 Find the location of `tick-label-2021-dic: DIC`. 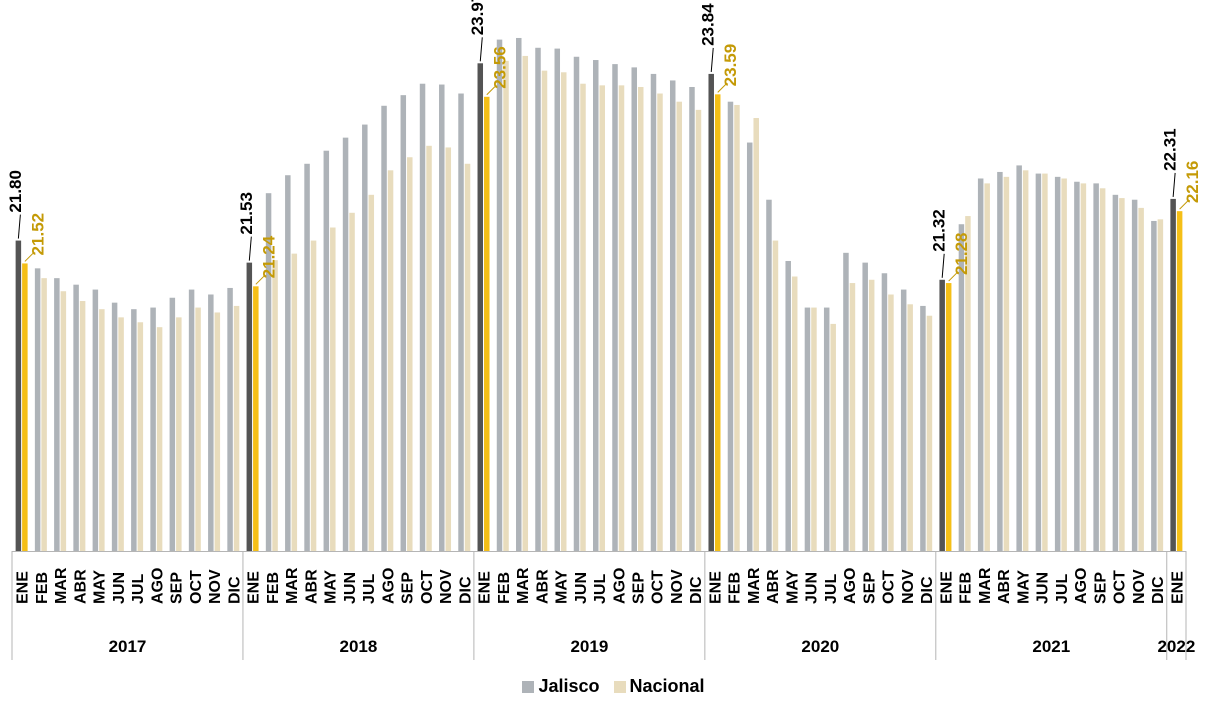

tick-label-2021-dic: DIC is located at coordinates (1158, 590).